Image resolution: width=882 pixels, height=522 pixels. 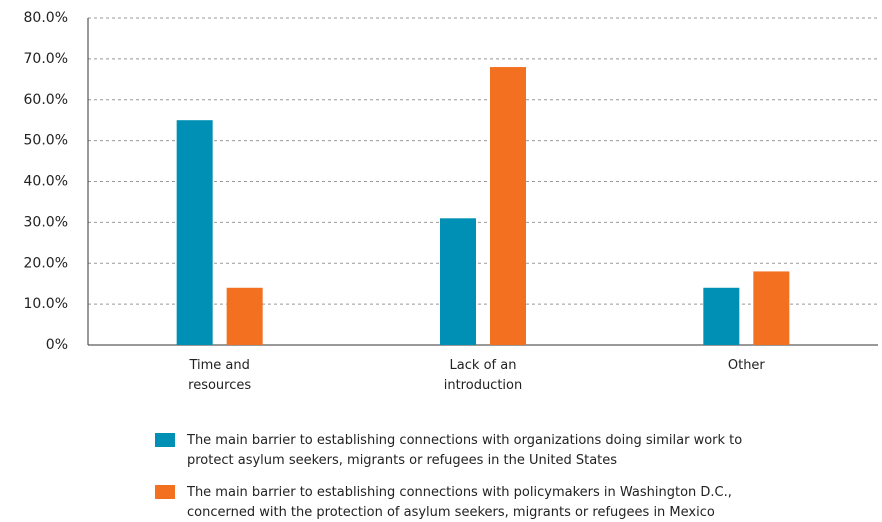 What do you see at coordinates (483, 375) in the screenshot?
I see `x-tick-label: Lack of an introduction` at bounding box center [483, 375].